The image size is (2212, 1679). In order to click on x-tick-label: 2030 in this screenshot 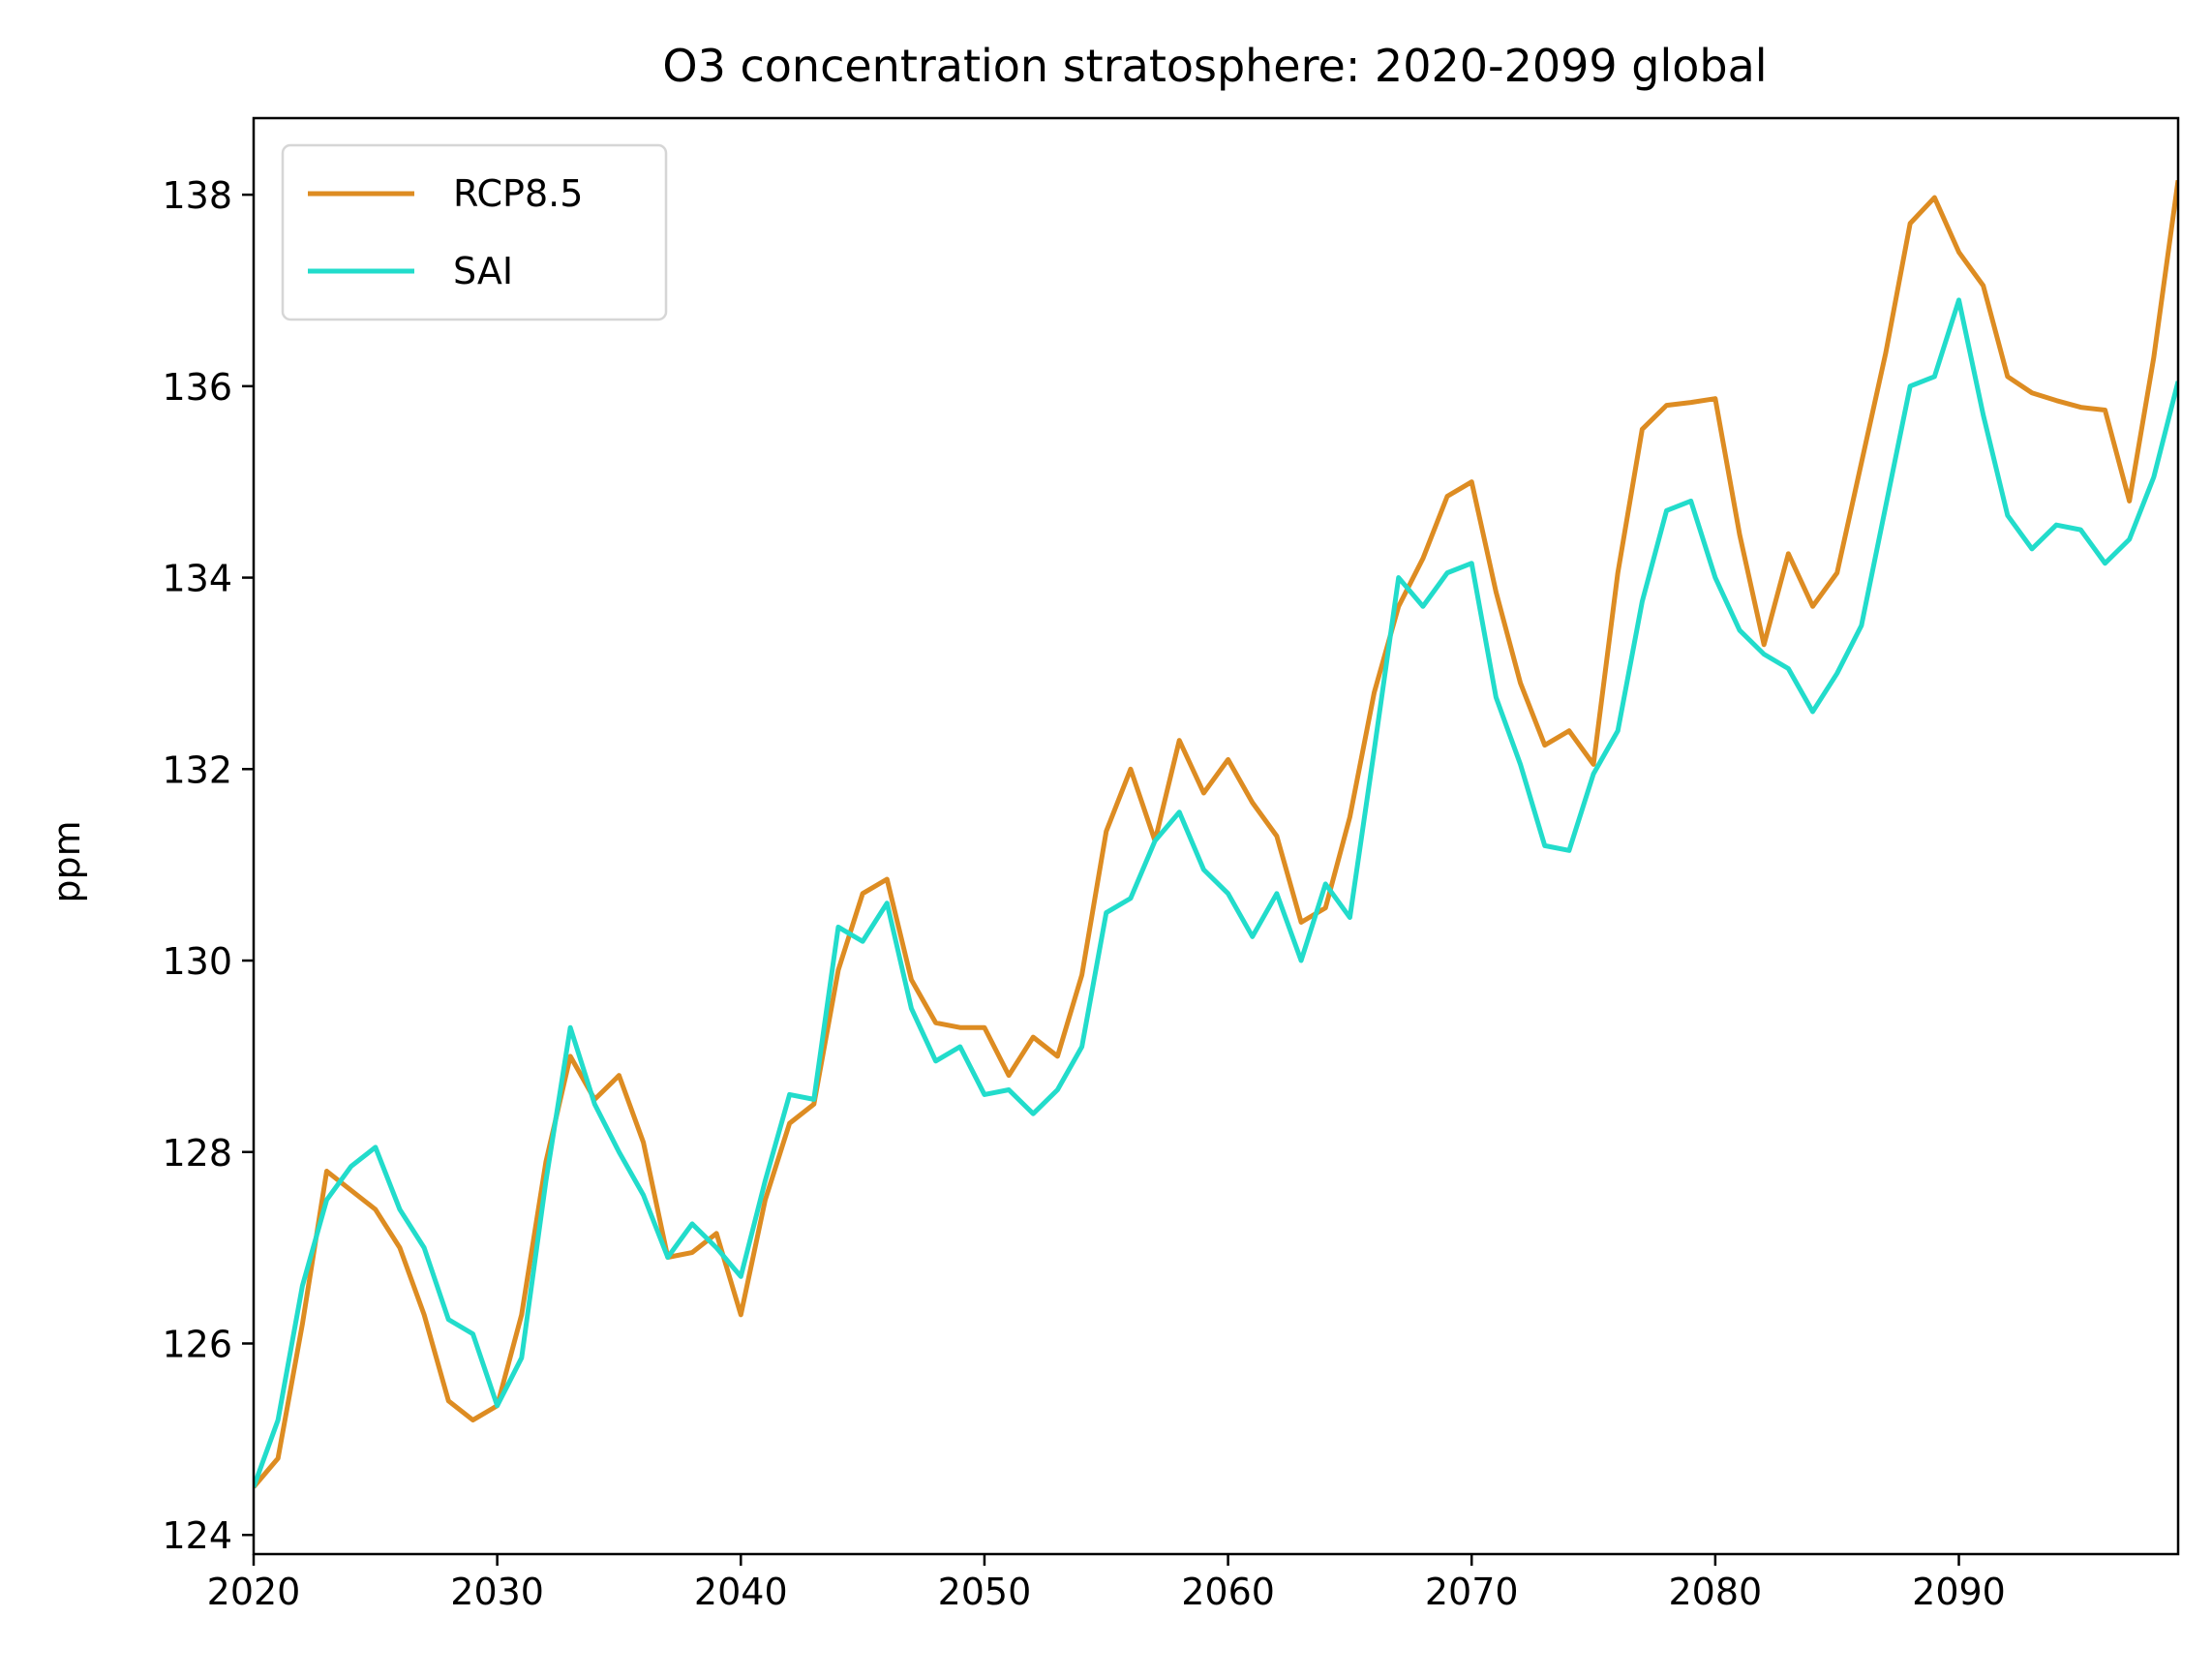, I will do `click(497, 1592)`.